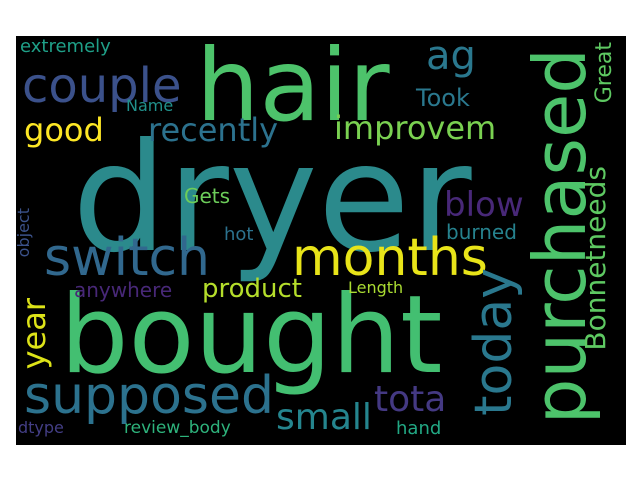  What do you see at coordinates (239, 234) in the screenshot?
I see `word-hot: hot` at bounding box center [239, 234].